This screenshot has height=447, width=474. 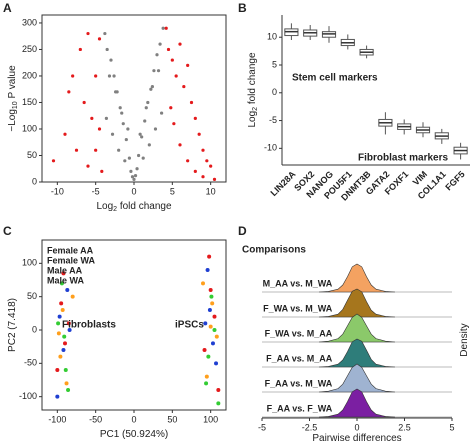 I want to click on annotation: Fibroblasts, so click(x=89, y=325).